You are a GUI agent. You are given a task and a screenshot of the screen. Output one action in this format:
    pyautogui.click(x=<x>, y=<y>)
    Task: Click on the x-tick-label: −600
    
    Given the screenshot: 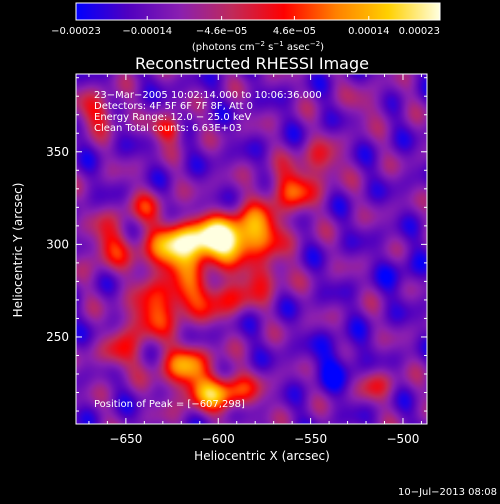 What is the action you would take?
    pyautogui.click(x=218, y=439)
    